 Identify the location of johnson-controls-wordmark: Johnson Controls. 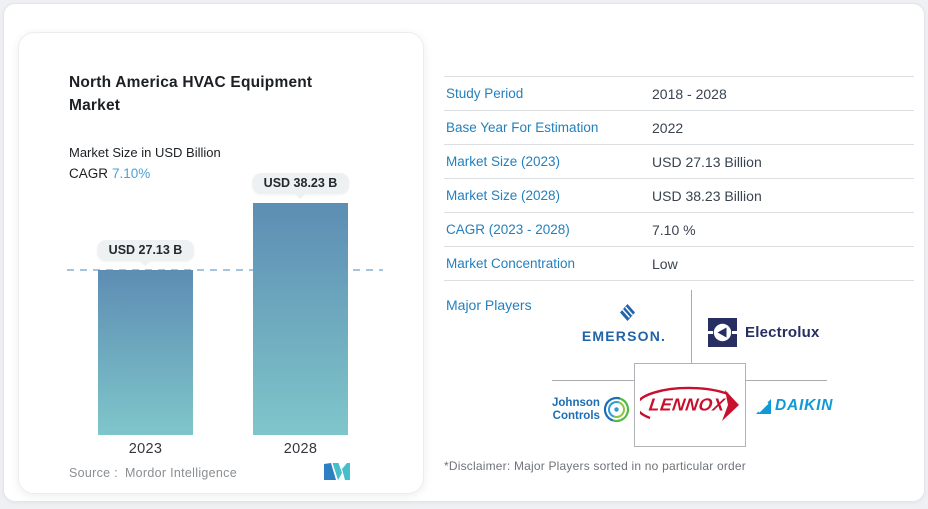
(576, 409).